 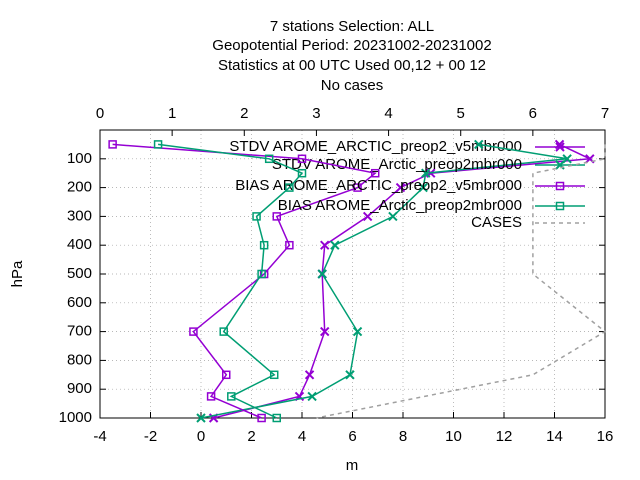 What do you see at coordinates (351, 45) in the screenshot?
I see `chart-title: Geopotential Period: 20231002-20231002` at bounding box center [351, 45].